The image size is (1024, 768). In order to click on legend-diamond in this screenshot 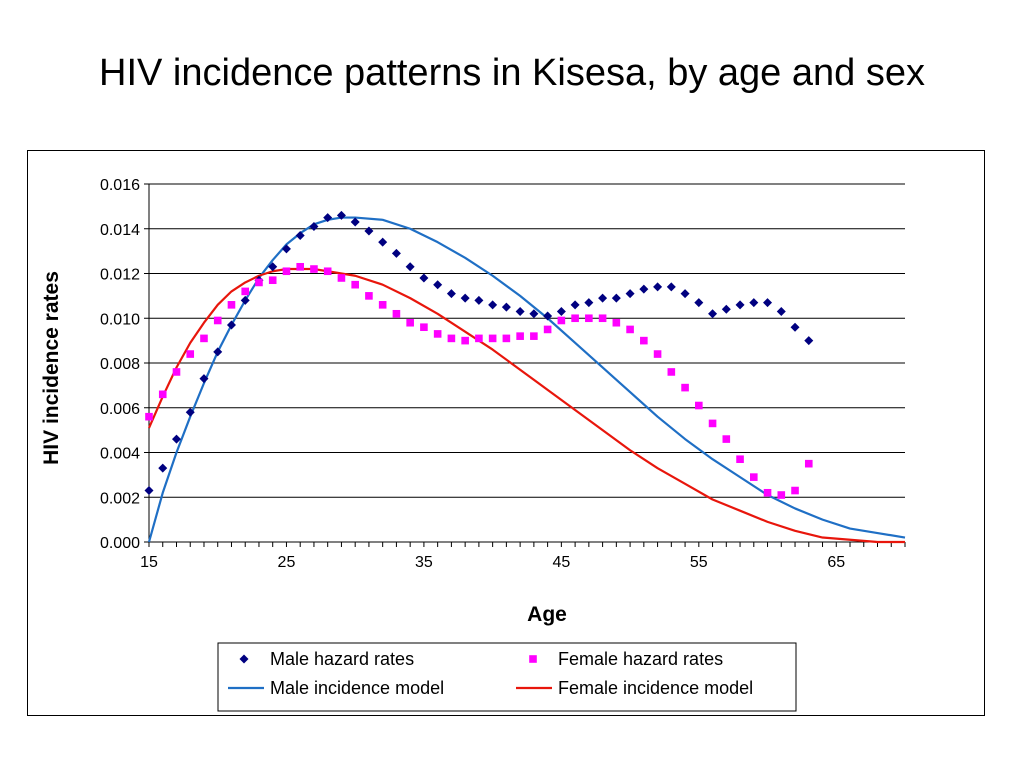, I will do `click(244, 659)`.